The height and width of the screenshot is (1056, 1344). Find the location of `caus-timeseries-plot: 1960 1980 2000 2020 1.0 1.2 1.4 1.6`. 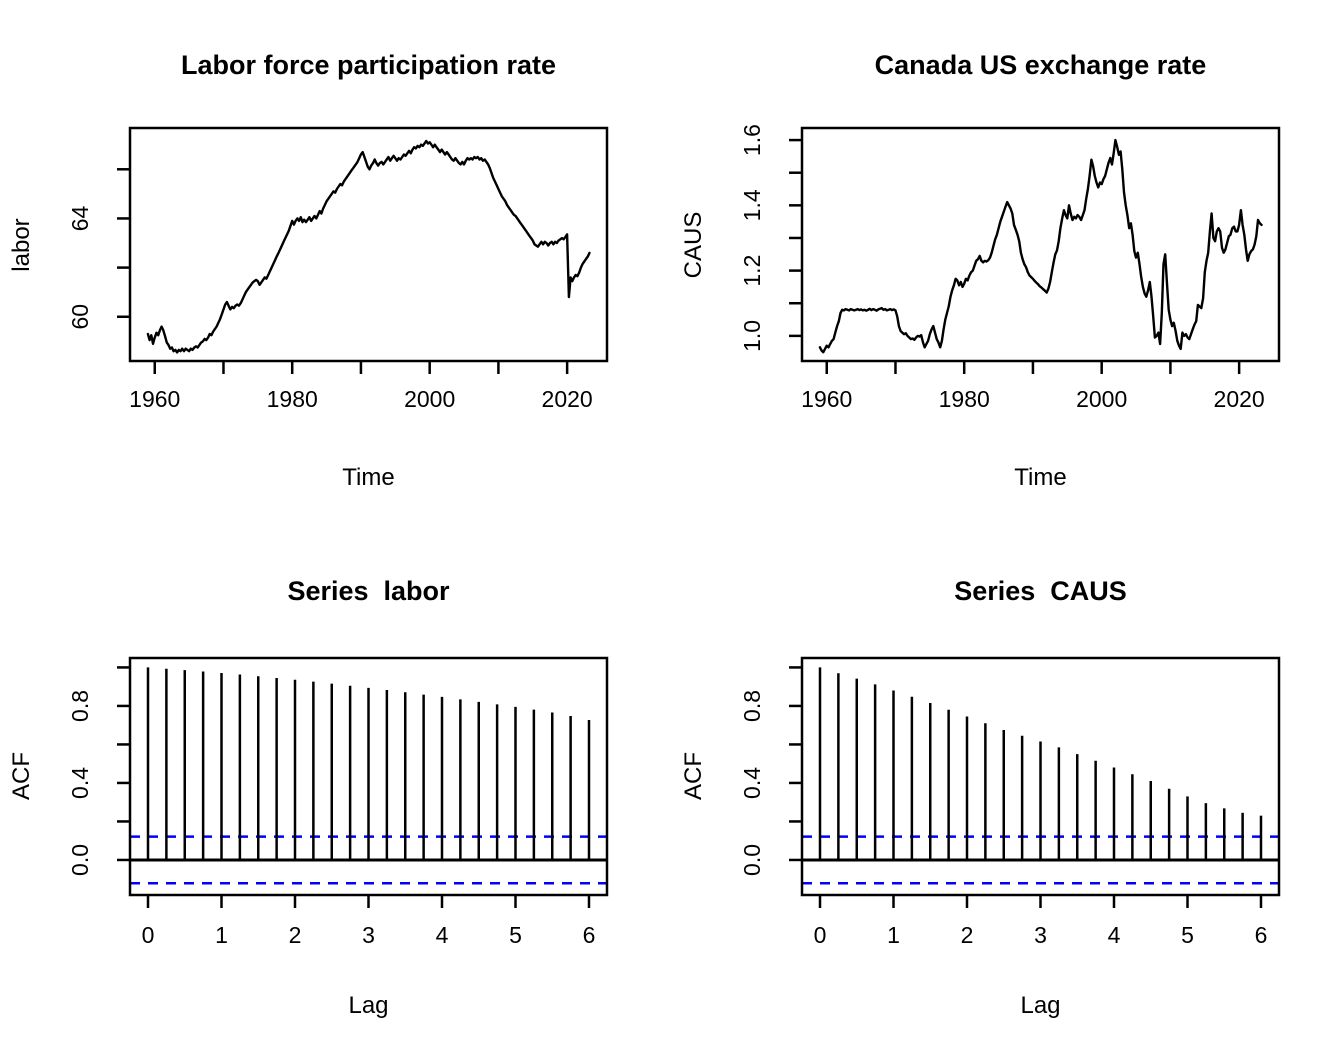

caus-timeseries-plot: 1960 1980 2000 2020 1.0 1.2 1.4 1.6 is located at coordinates (1010, 268).